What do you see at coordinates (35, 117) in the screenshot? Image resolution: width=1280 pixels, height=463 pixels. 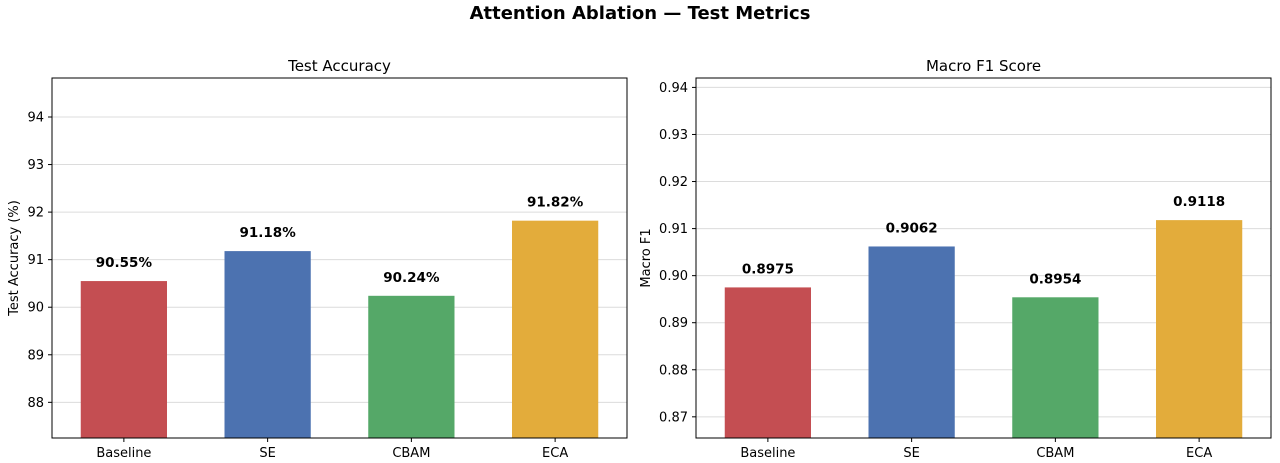 I see `y-tick-label: 94` at bounding box center [35, 117].